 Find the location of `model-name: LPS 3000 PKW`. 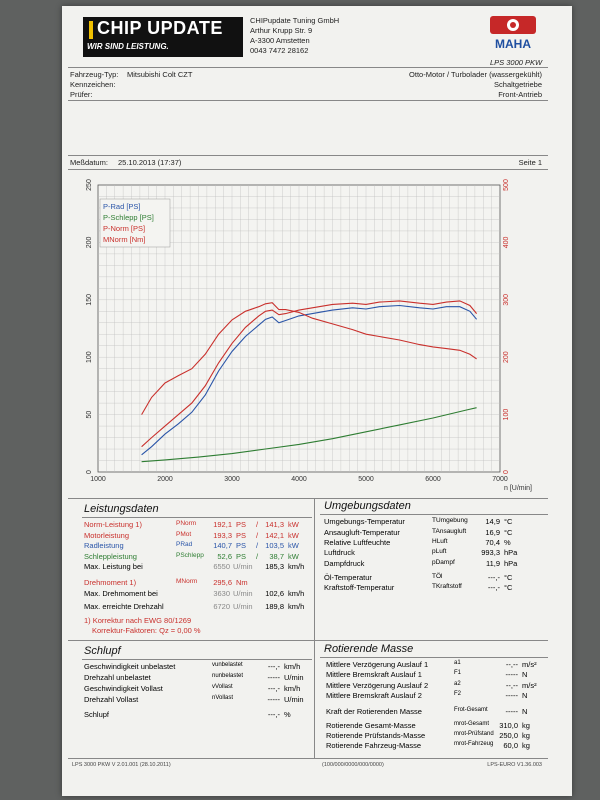

model-name: LPS 3000 PKW is located at coordinates (516, 62).